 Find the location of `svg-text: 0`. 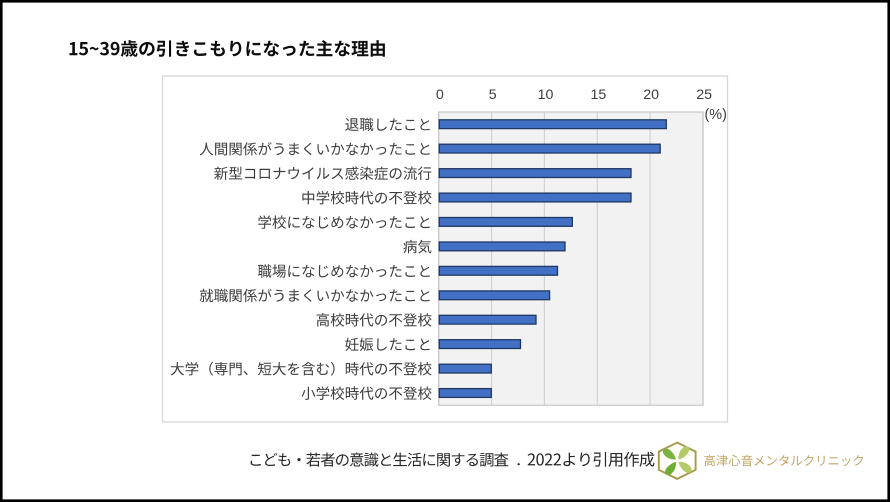

svg-text: 0 is located at coordinates (440, 95).